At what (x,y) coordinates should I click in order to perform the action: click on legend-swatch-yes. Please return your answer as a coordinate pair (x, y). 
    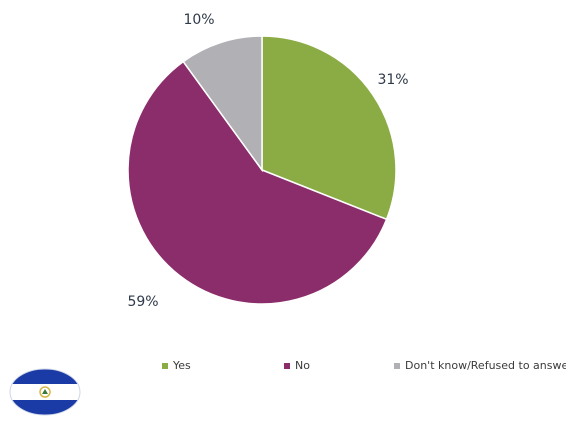
    Looking at the image, I should click on (165, 365).